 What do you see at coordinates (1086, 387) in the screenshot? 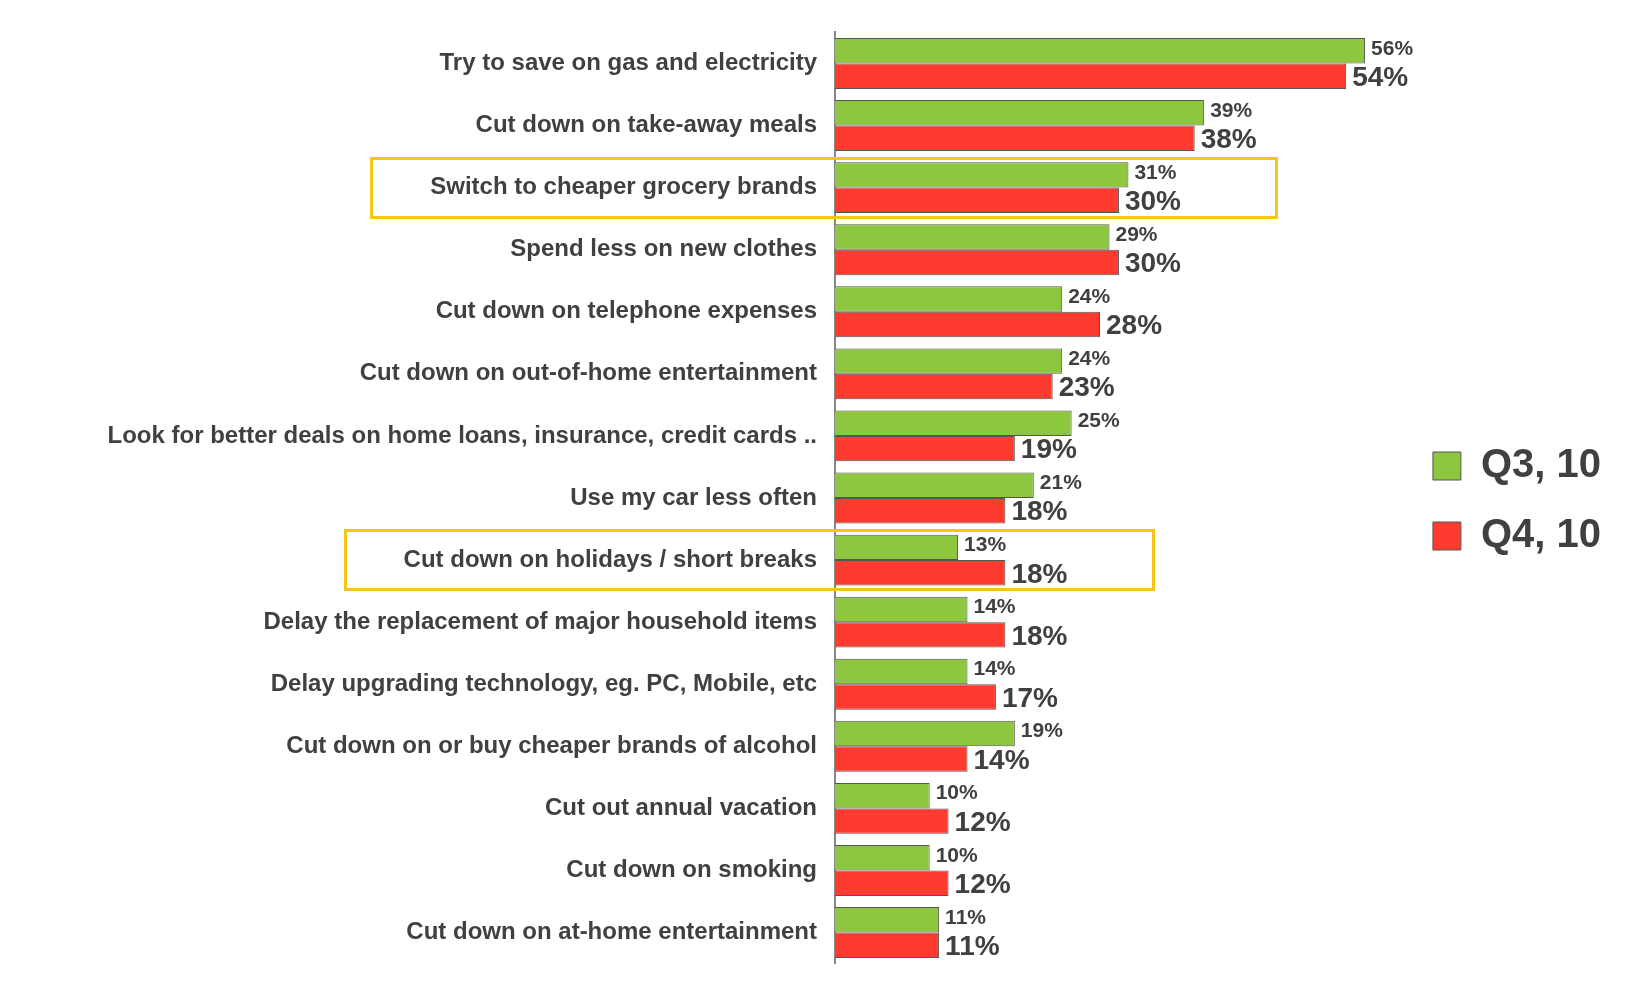
I see `data-label: 23%` at bounding box center [1086, 387].